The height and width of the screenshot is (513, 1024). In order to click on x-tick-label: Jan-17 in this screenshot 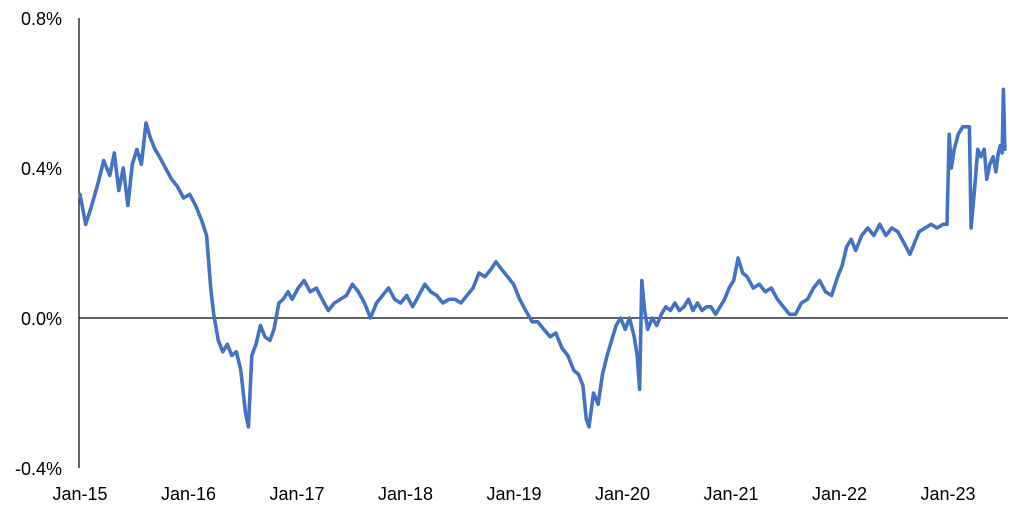, I will do `click(296, 494)`.